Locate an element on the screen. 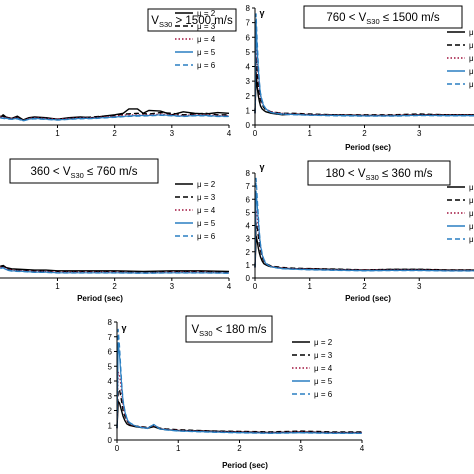 This screenshot has width=474, height=474. chart-title: 180 < VS30 ≤ 360 m/s is located at coordinates (379, 175).